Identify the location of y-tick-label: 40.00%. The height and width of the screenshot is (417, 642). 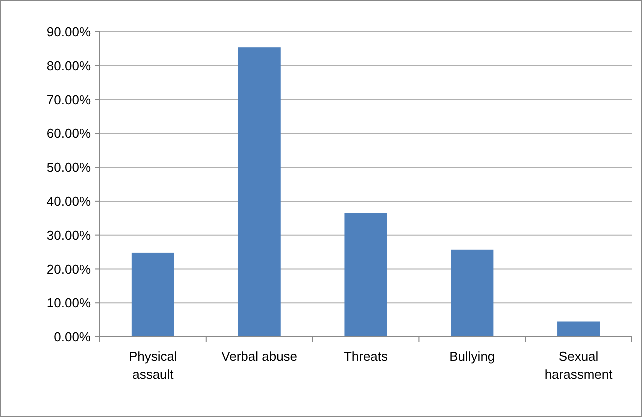
(69, 201).